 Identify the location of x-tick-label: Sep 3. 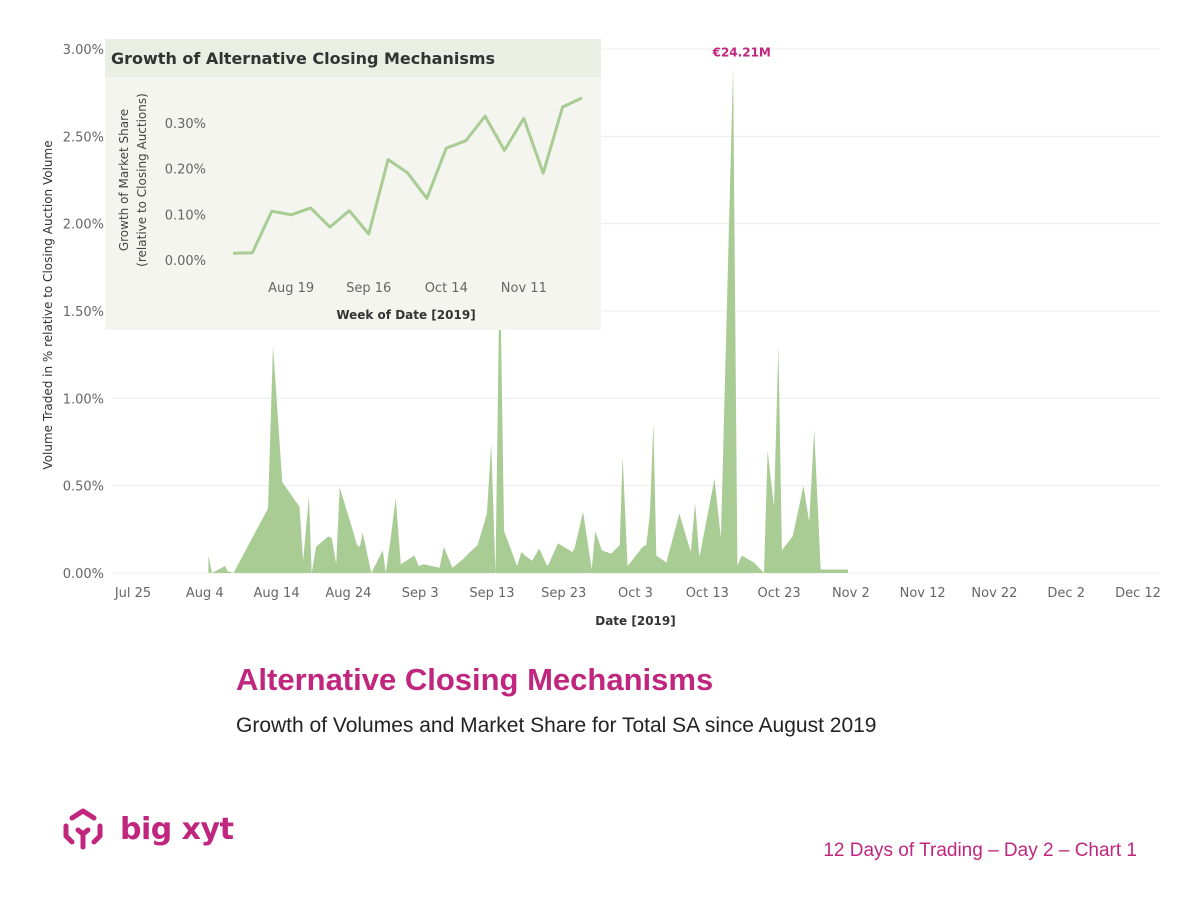
(420, 593).